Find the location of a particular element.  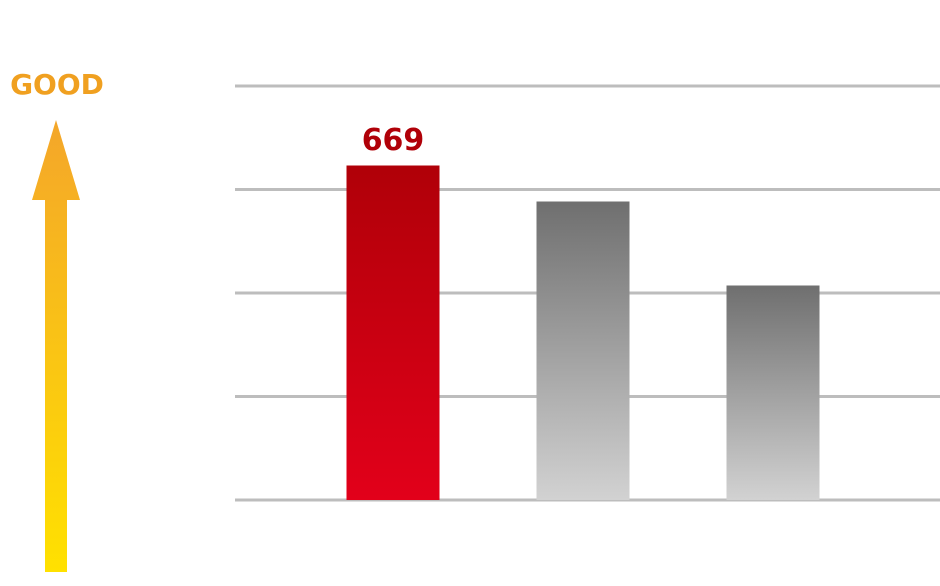

annotation: GOOD is located at coordinates (57, 84).